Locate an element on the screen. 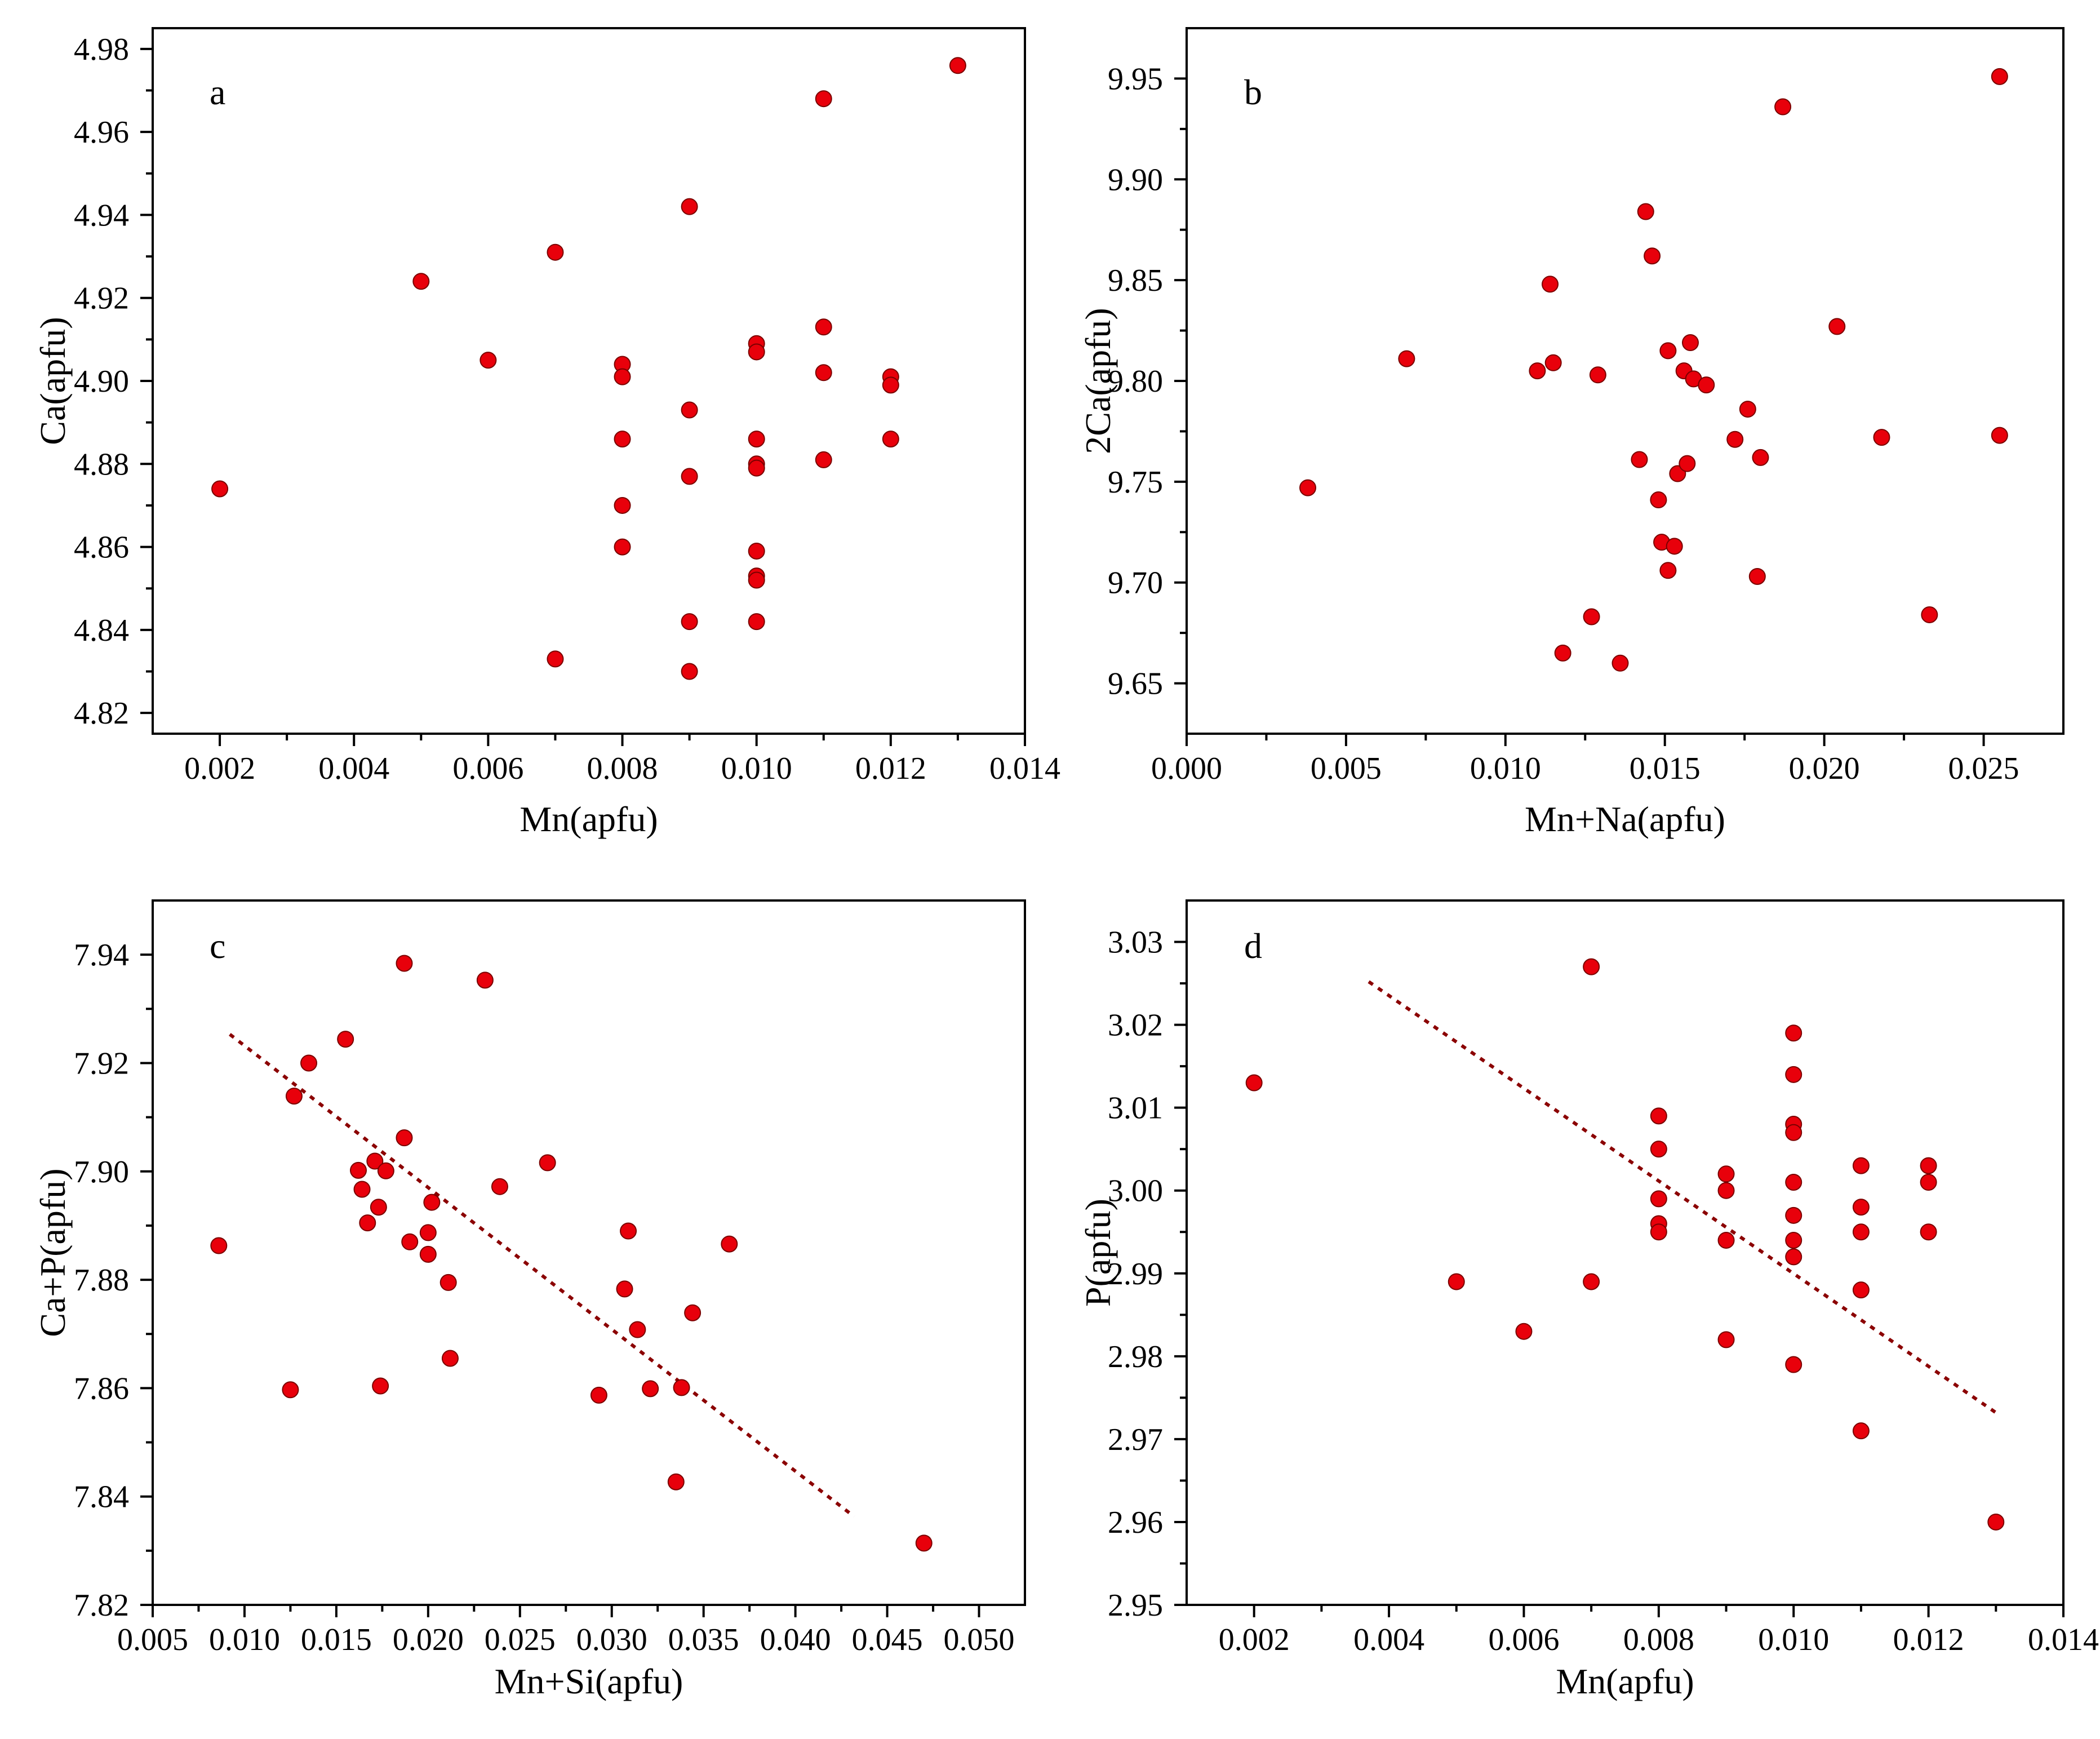 This screenshot has height=1739, width=2100. y-axis-title: Ca(apfu) is located at coordinates (53, 381).